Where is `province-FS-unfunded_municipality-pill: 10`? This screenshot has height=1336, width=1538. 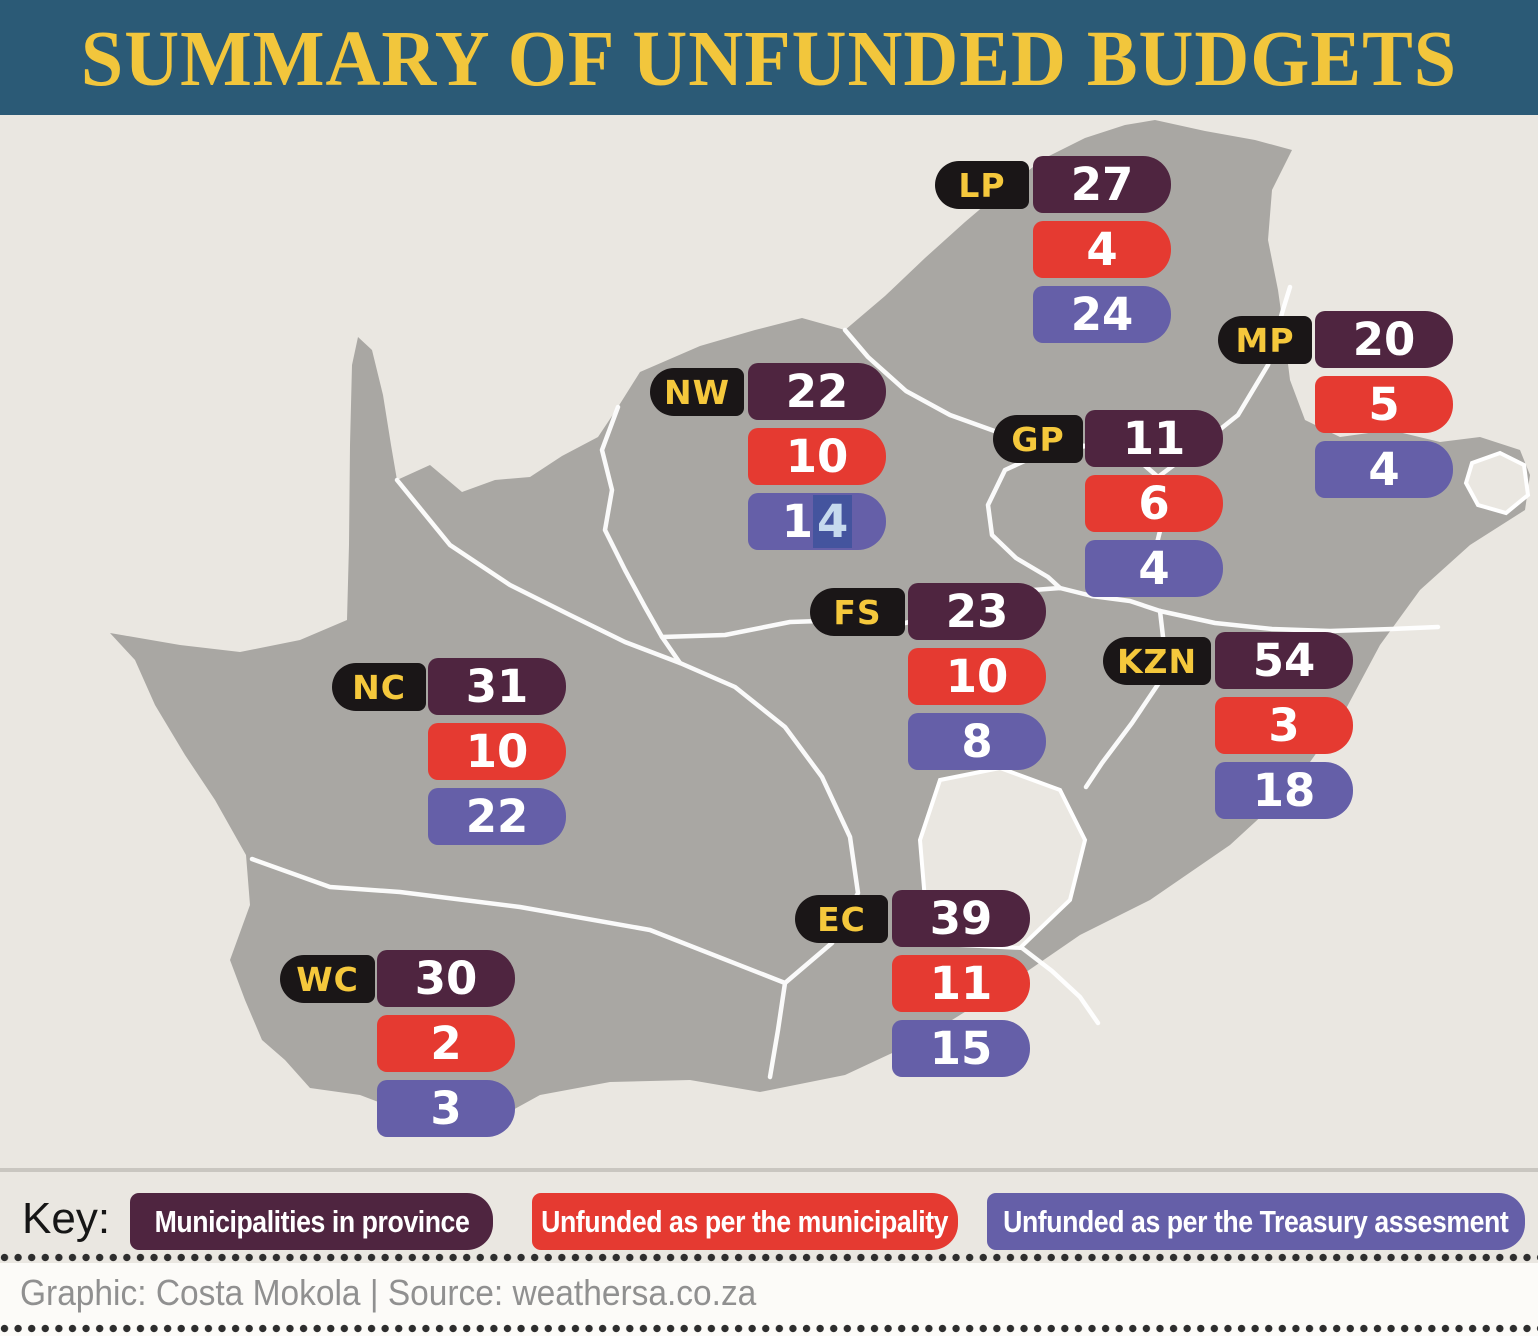 province-FS-unfunded_municipality-pill: 10 is located at coordinates (977, 676).